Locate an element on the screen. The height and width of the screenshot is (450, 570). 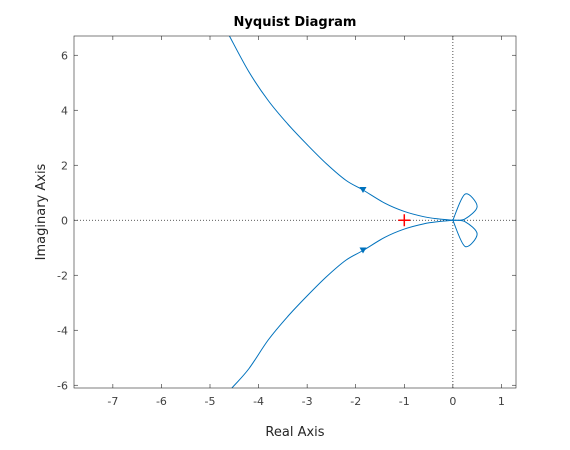
x-axis-label: Real Axis is located at coordinates (294, 432).